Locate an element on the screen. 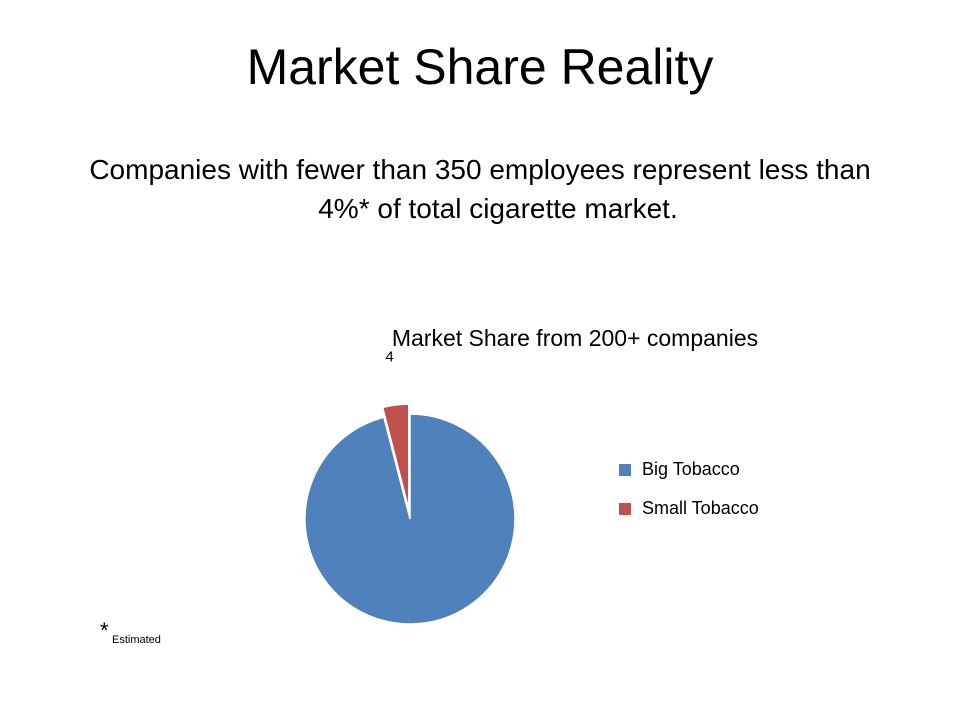 Image resolution: width=960 pixels, height=720 pixels. chart-title: Market Share from 200+ companies is located at coordinates (575, 338).